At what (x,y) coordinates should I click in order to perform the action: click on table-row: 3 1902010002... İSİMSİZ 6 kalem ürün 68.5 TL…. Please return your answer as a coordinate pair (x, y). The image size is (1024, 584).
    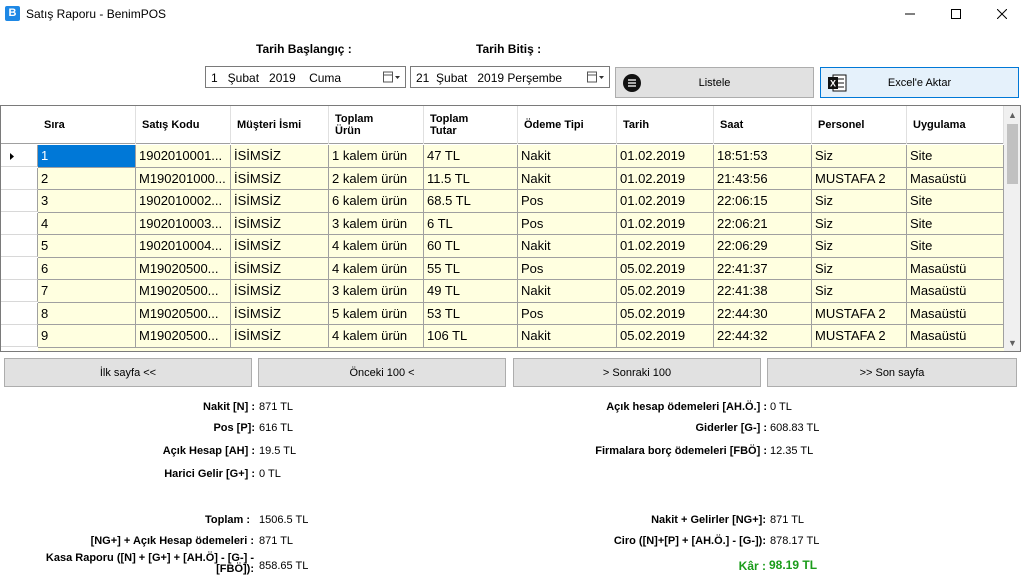
    Looking at the image, I should click on (521, 201).